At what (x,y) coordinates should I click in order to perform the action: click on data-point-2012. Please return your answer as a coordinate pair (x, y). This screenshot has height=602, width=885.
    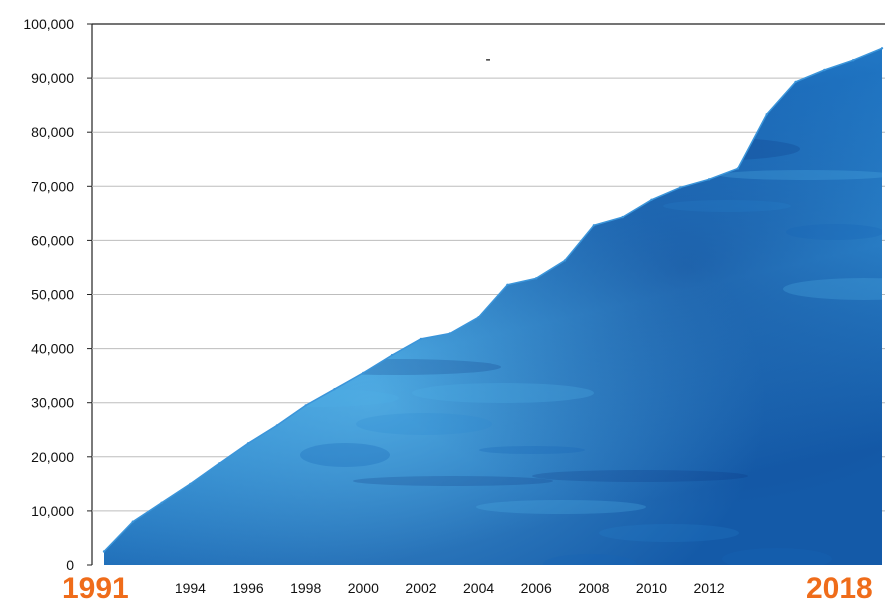
    Looking at the image, I should click on (709, 179).